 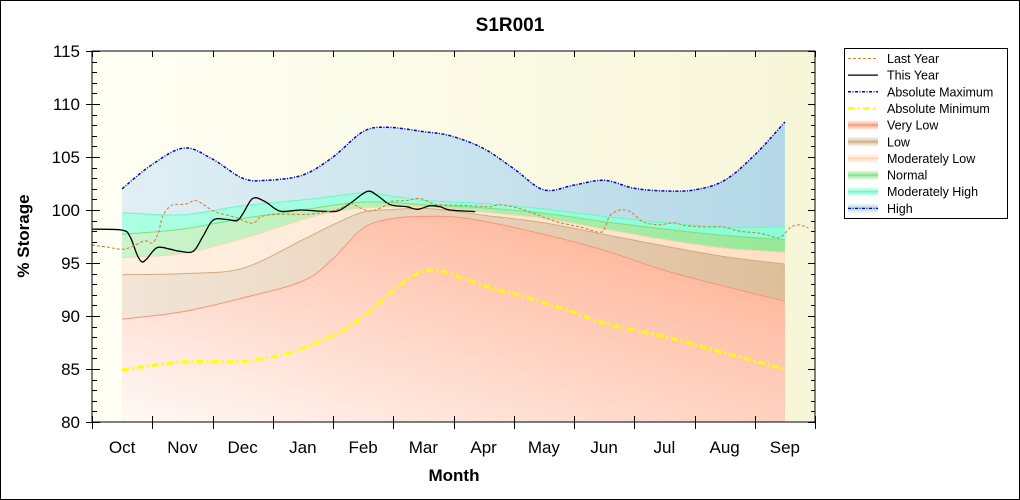 I want to click on x-tick-label: Apr, so click(x=483, y=447).